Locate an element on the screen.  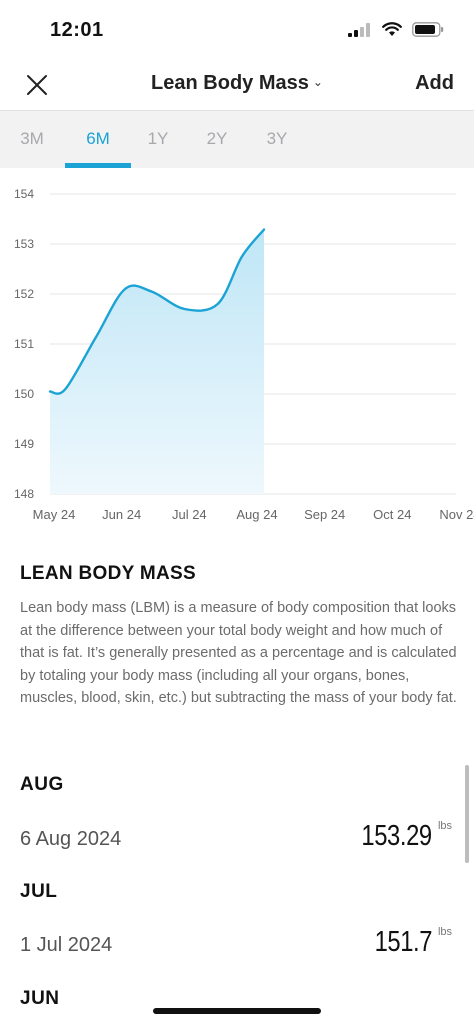
status-time: 12:01 is located at coordinates (77, 30).